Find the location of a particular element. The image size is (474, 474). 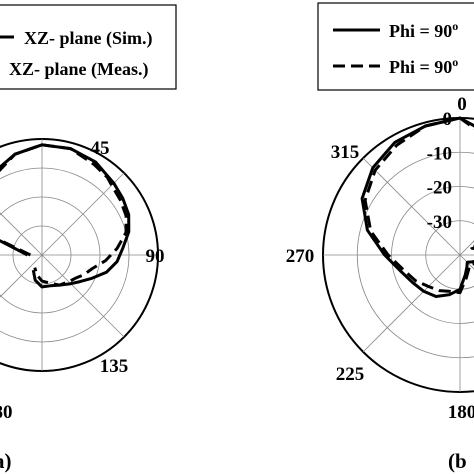

legend-a-box is located at coordinates (88, 47).